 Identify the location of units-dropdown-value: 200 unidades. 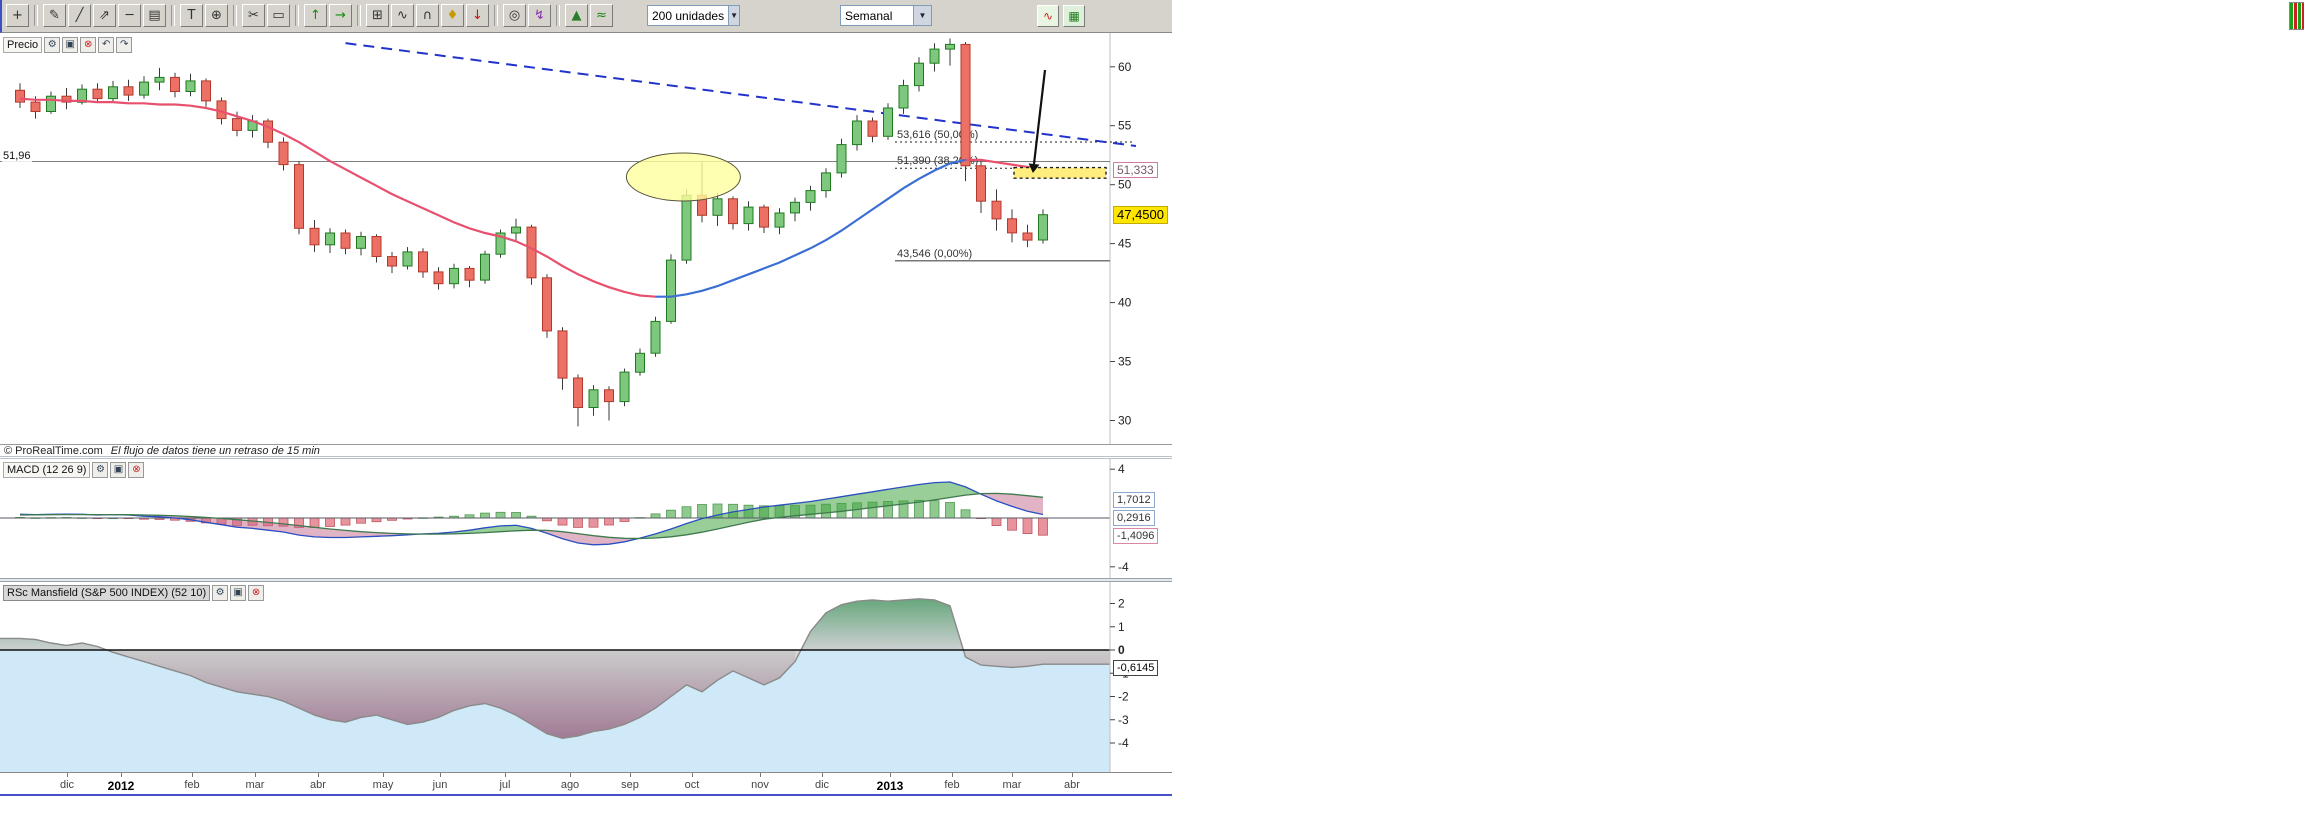
(688, 15).